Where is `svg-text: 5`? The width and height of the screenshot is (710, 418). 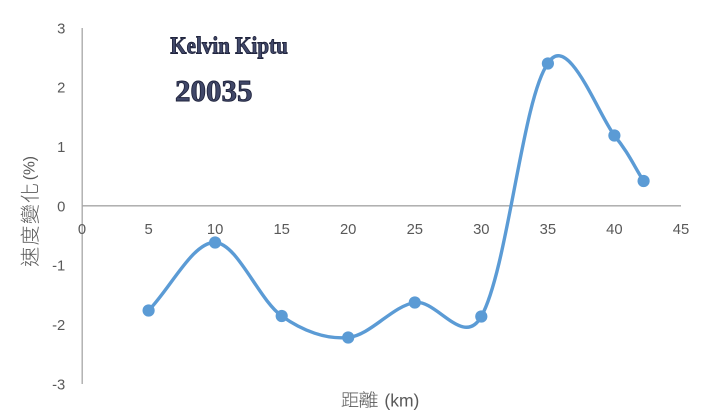 svg-text: 5 is located at coordinates (148, 230).